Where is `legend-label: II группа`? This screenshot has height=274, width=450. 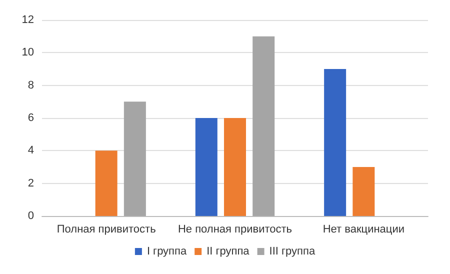
legend-label: II группа is located at coordinates (228, 252).